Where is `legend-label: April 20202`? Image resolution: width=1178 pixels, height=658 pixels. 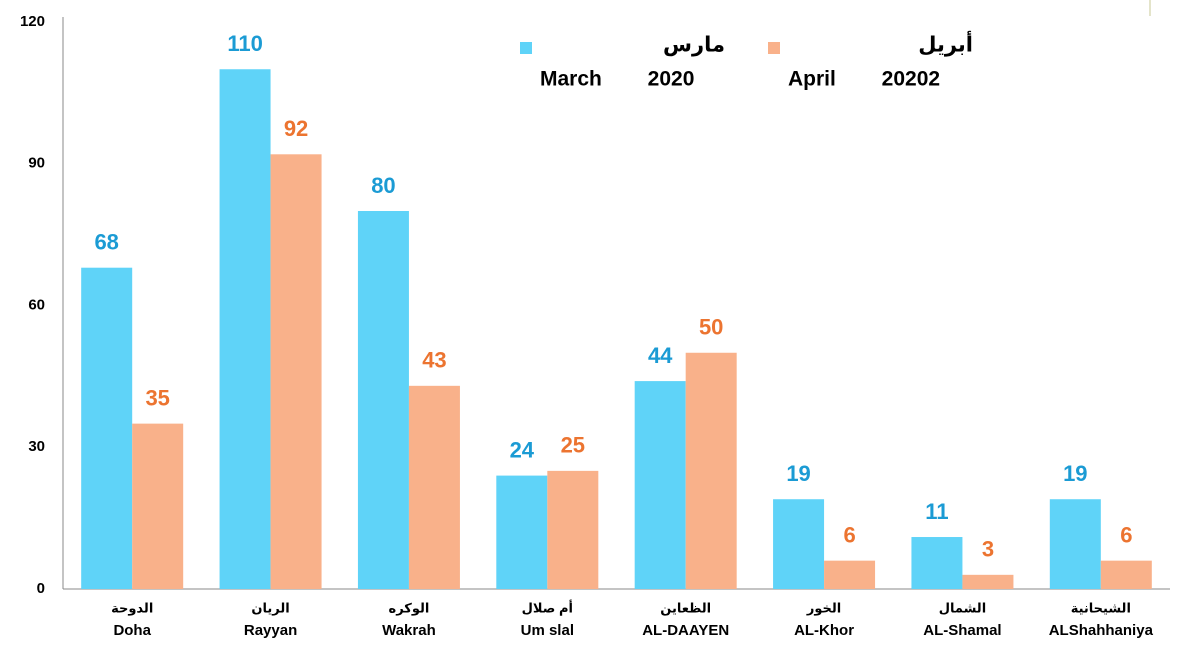 legend-label: April 20202 is located at coordinates (864, 79).